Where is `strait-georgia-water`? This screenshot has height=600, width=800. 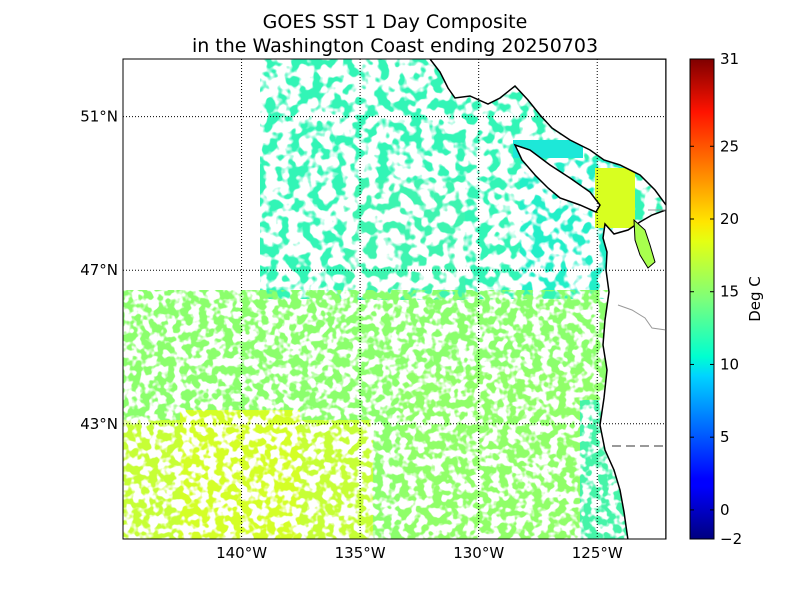
strait-georgia-water is located at coordinates (615, 198).